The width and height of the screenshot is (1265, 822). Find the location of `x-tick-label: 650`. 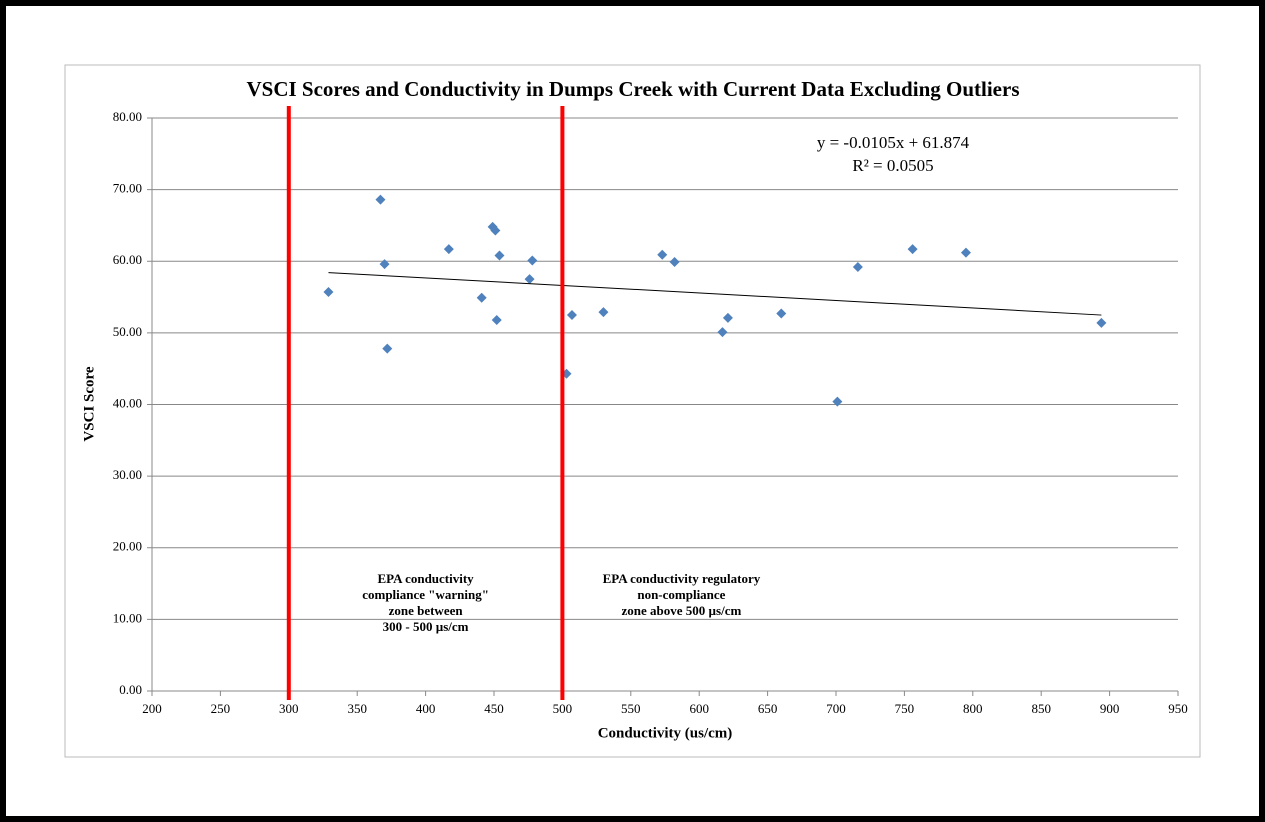

x-tick-label: 650 is located at coordinates (768, 708).